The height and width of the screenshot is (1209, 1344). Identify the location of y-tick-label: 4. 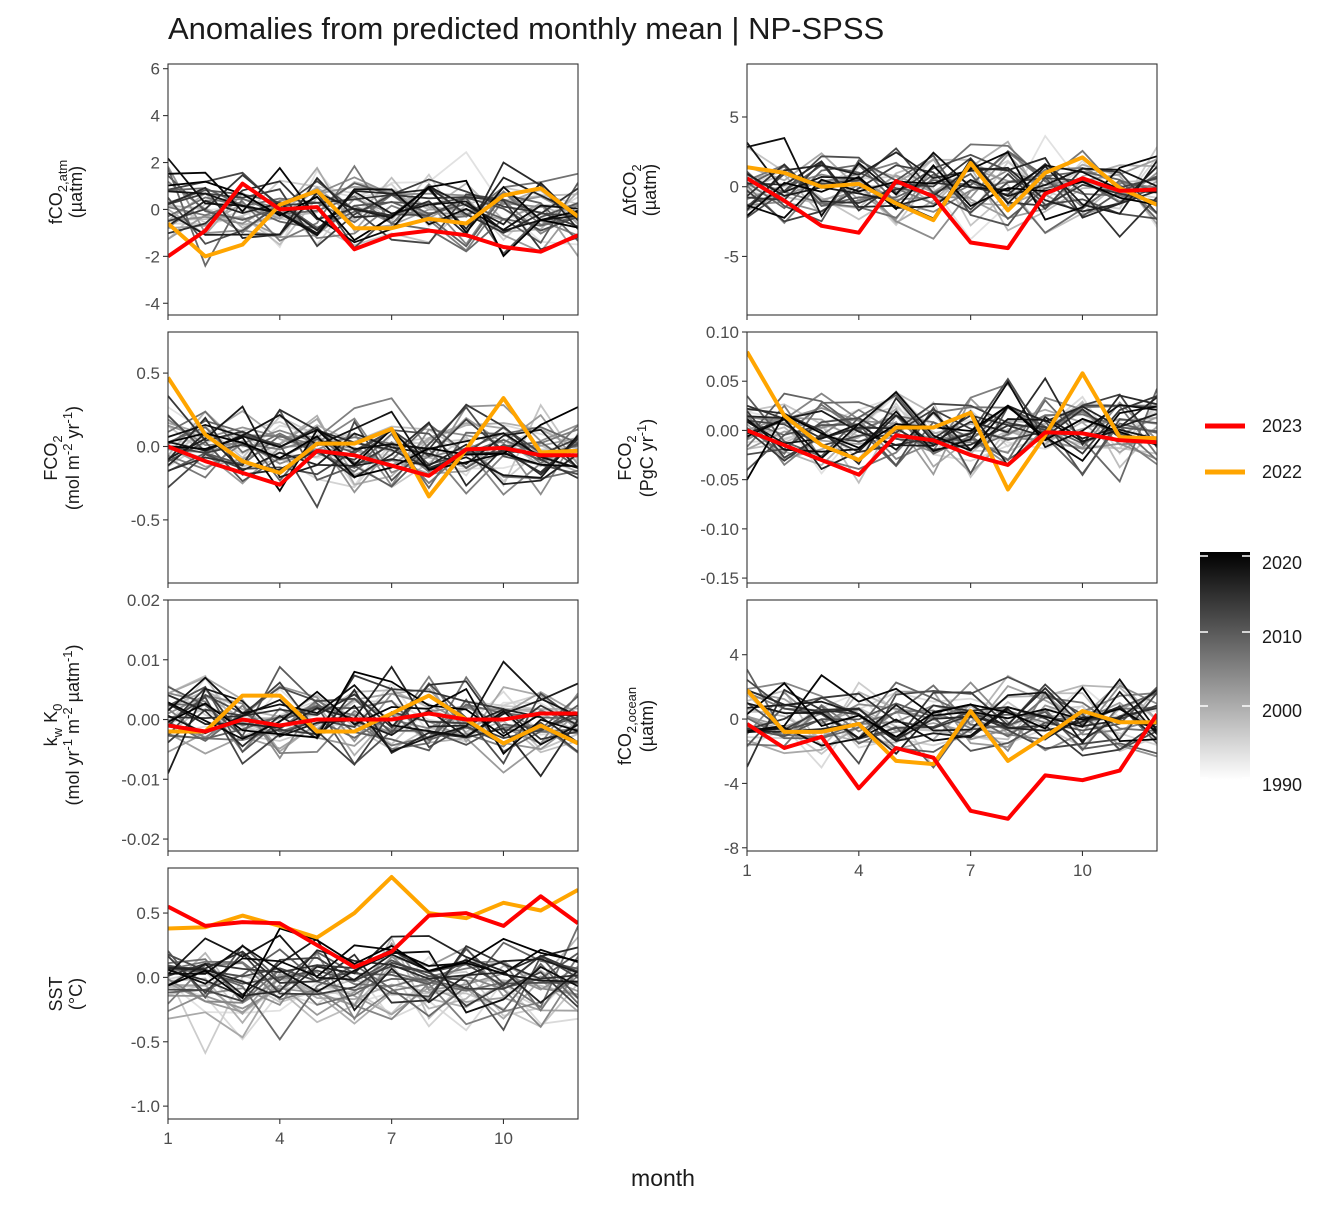
(155, 116).